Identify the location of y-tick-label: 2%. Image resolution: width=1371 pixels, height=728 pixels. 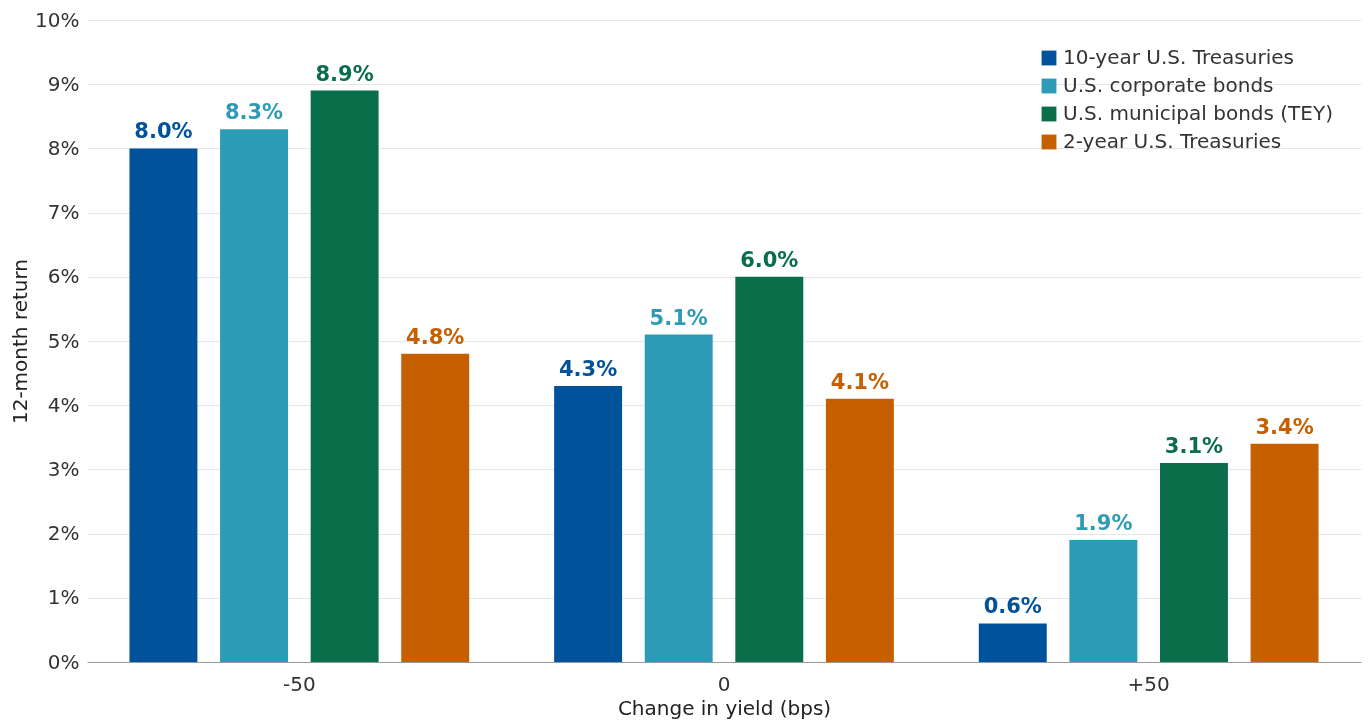
(63, 533).